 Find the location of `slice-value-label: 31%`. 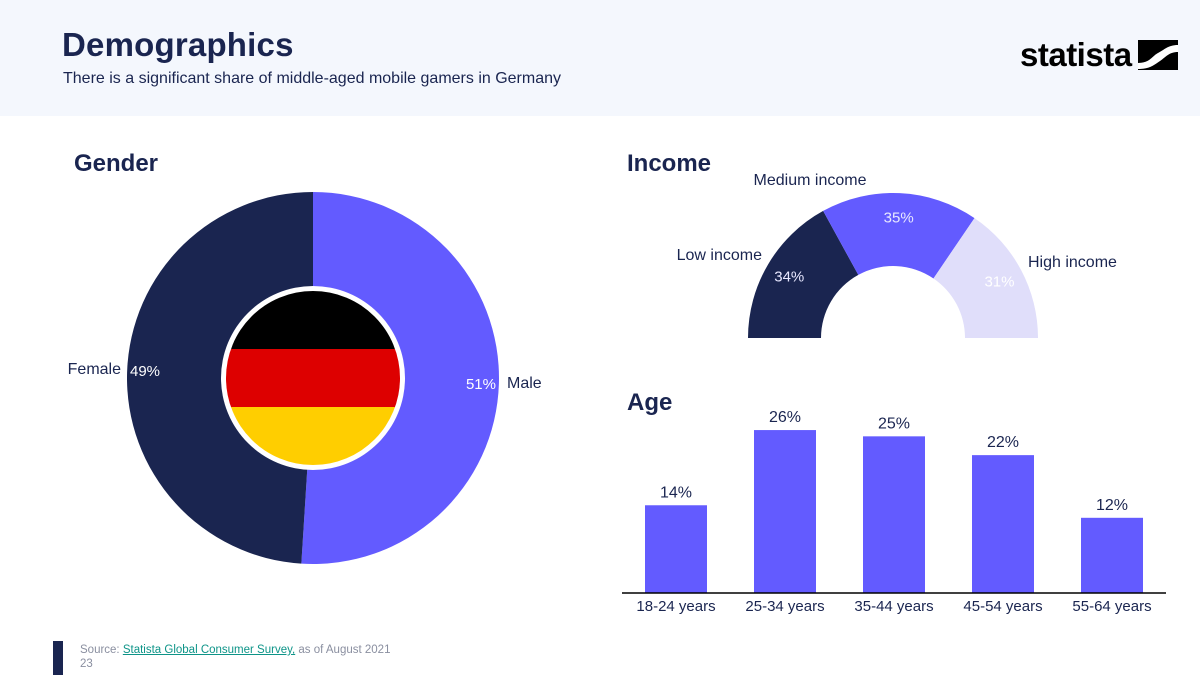

slice-value-label: 31% is located at coordinates (999, 282).